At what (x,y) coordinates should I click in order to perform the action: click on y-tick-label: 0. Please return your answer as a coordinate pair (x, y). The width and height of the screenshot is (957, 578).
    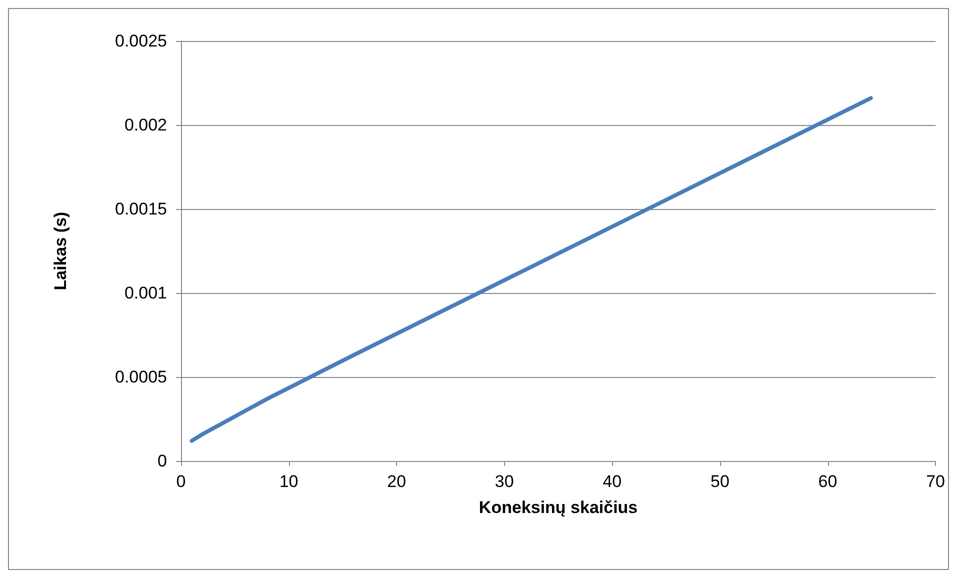
    Looking at the image, I should click on (162, 461).